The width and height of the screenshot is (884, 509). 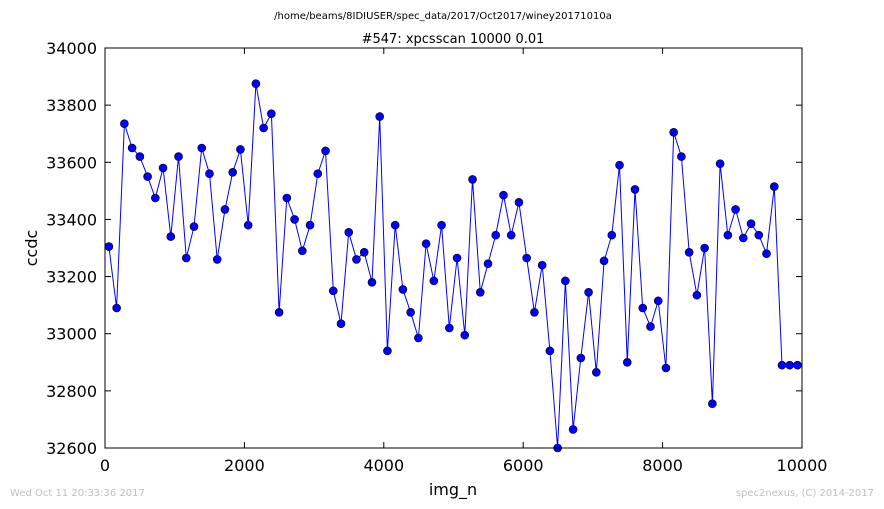 I want to click on y-tick-label: 32800, so click(x=71, y=391).